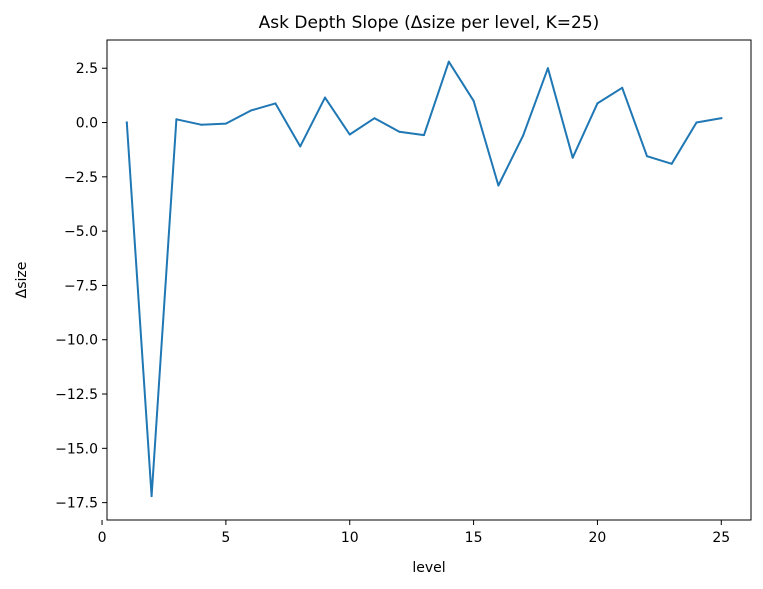 The image size is (763, 589). Describe the element at coordinates (81, 232) in the screenshot. I see `y-tick-label: −5.0` at that location.